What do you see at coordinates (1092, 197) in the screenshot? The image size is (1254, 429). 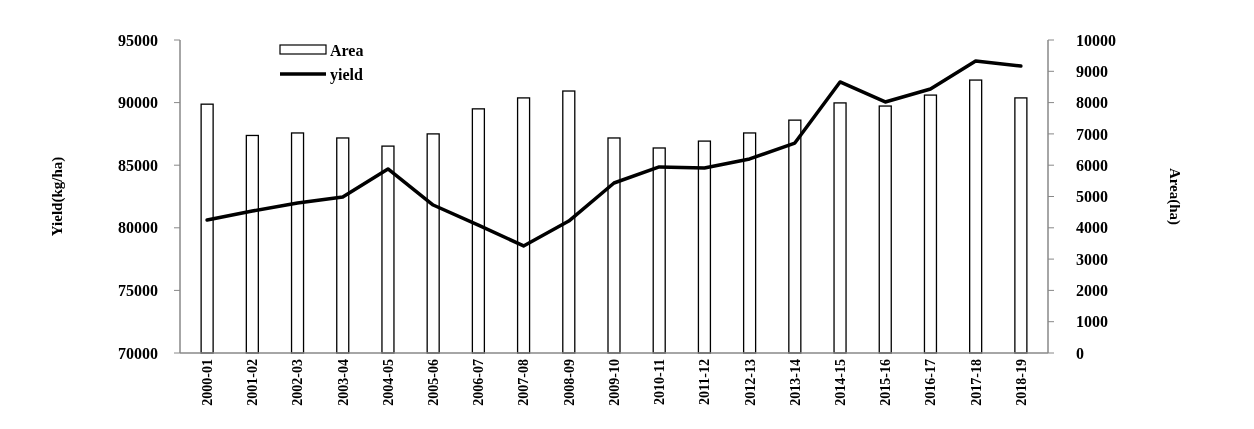 I see `y2-tick-label: 5000` at bounding box center [1092, 197].